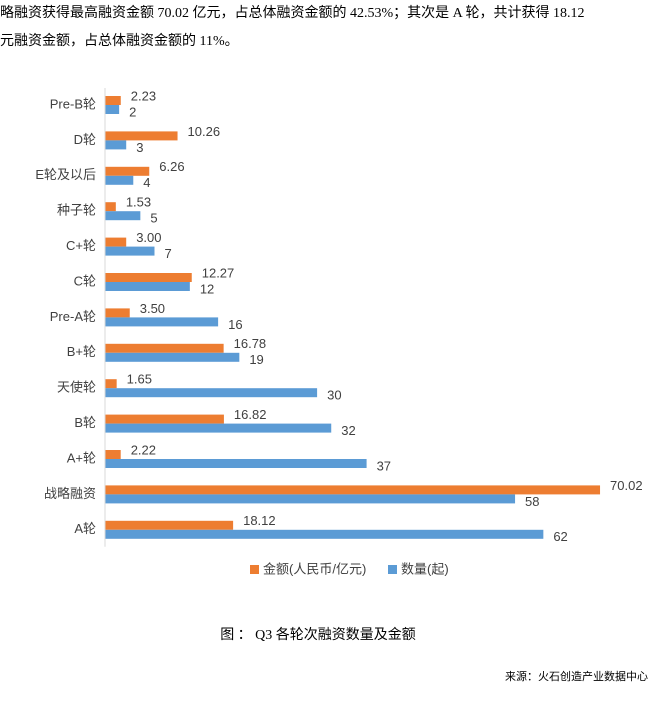  I want to click on value-label: 5, so click(153, 218).